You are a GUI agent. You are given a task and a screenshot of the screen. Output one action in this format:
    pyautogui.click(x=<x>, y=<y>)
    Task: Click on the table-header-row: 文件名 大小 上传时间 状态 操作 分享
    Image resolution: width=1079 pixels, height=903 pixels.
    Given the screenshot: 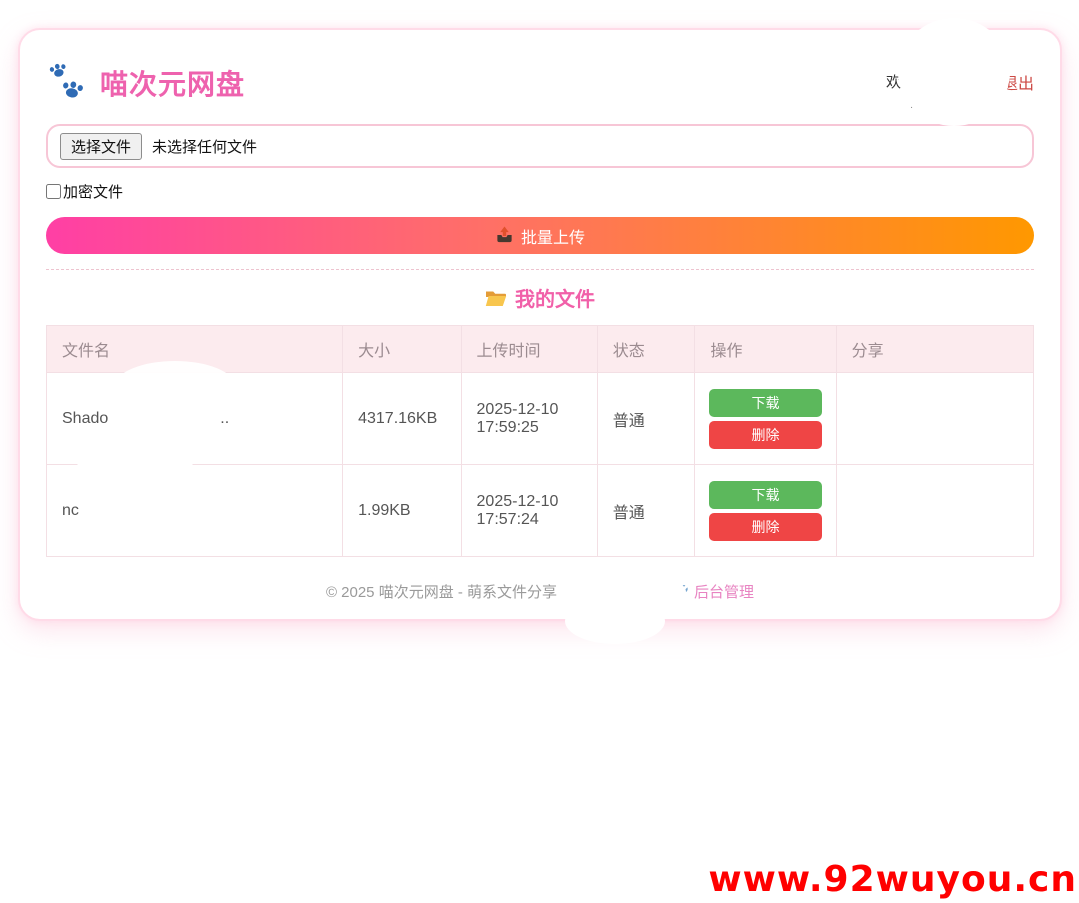 What is the action you would take?
    pyautogui.click(x=540, y=349)
    